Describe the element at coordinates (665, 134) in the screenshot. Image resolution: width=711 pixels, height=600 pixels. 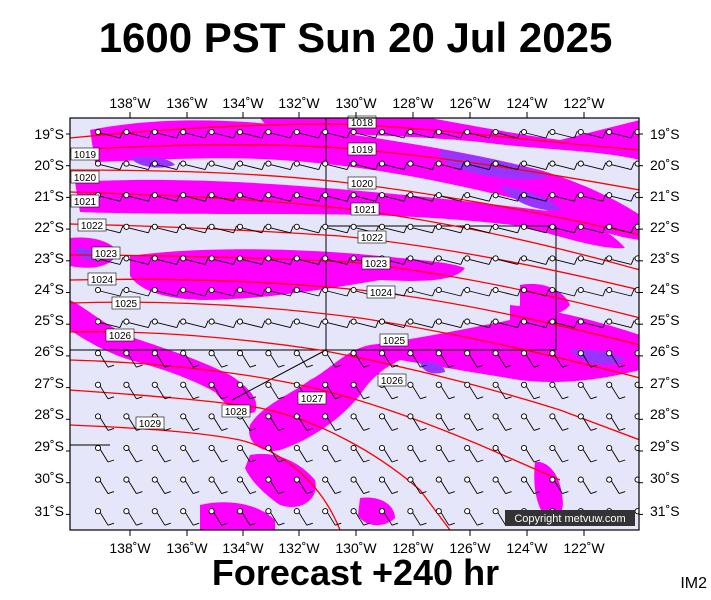
I see `lat-label: 19˚S` at that location.